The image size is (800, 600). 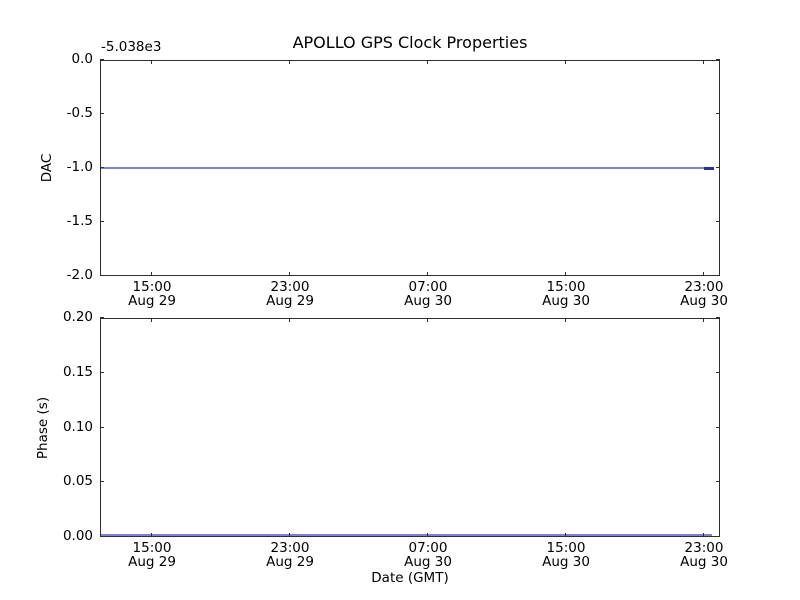 I want to click on y-tick-label: -1.5, so click(x=79, y=221).